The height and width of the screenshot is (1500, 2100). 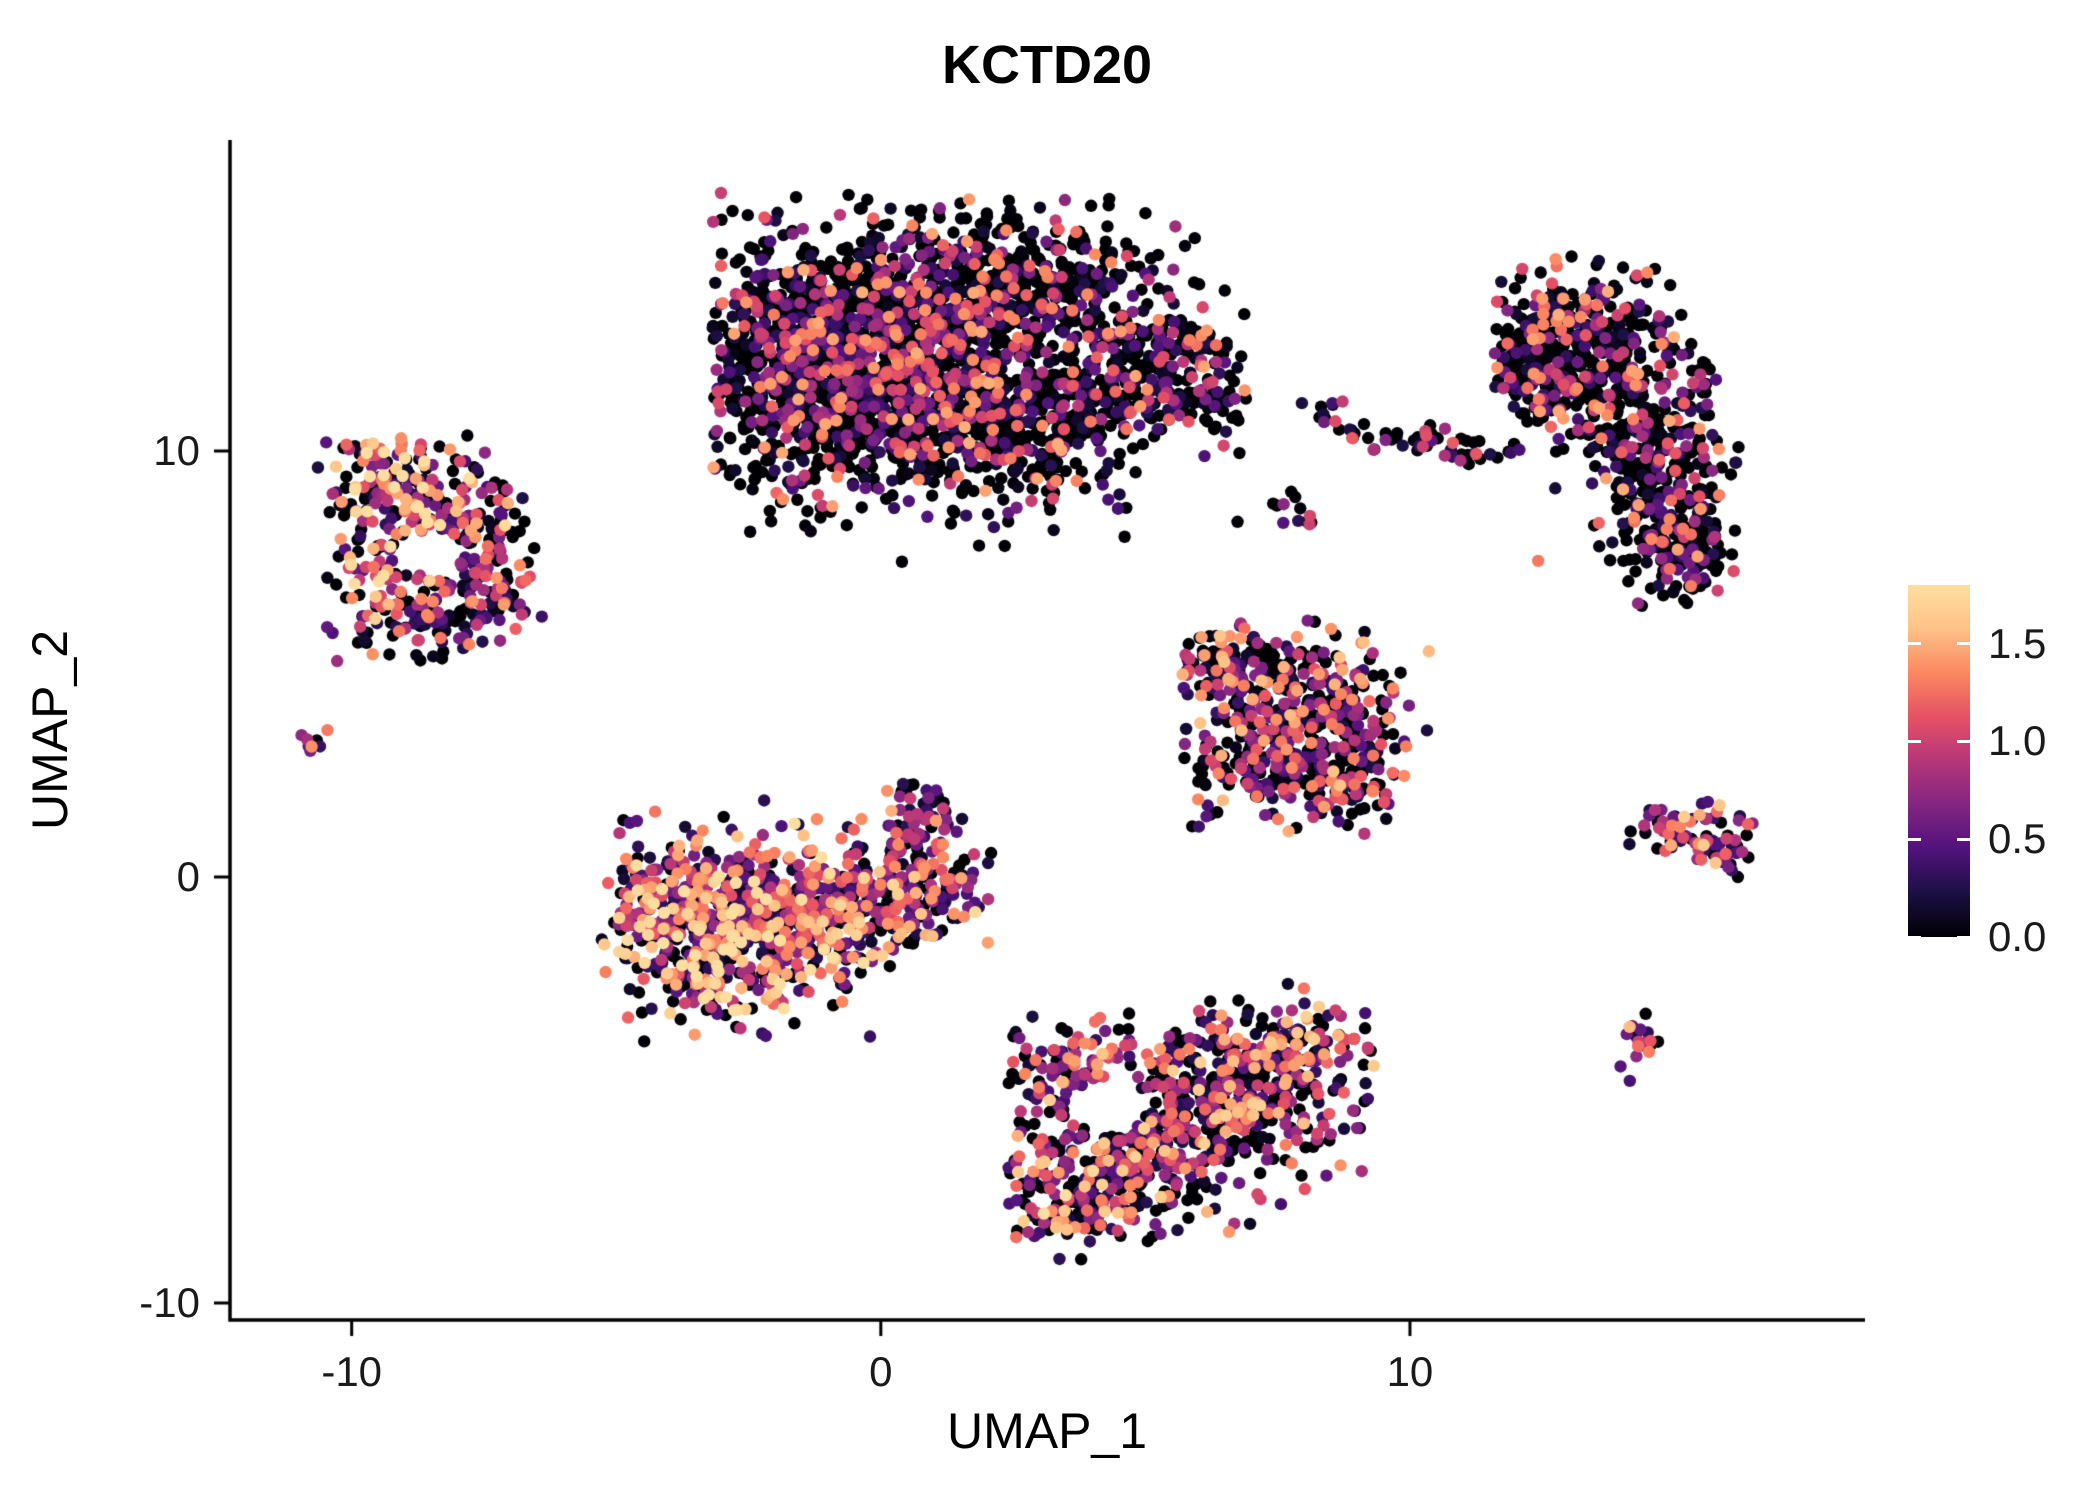 What do you see at coordinates (1939, 761) in the screenshot?
I see `colorbar-gradient` at bounding box center [1939, 761].